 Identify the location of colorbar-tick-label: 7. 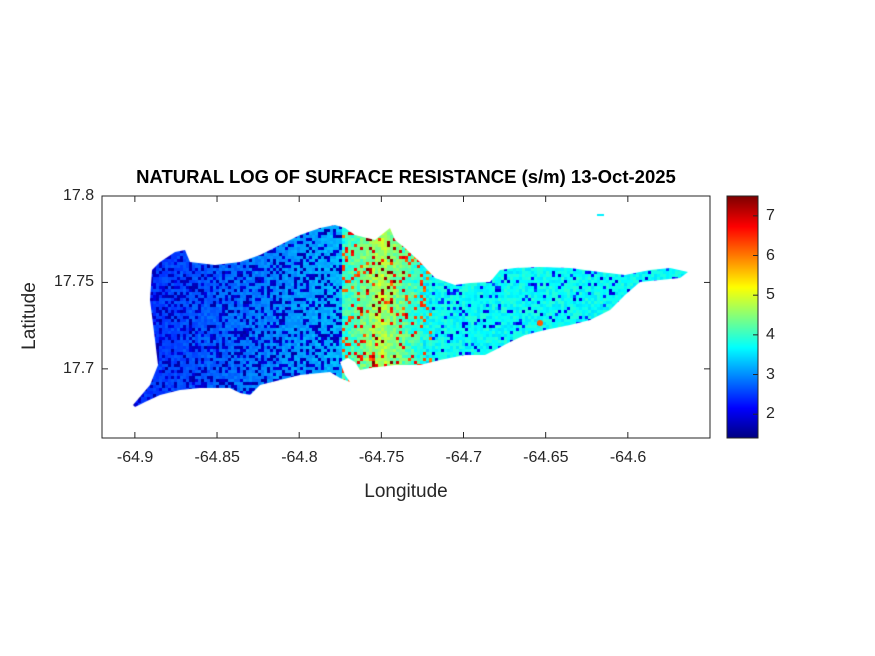
(770, 215).